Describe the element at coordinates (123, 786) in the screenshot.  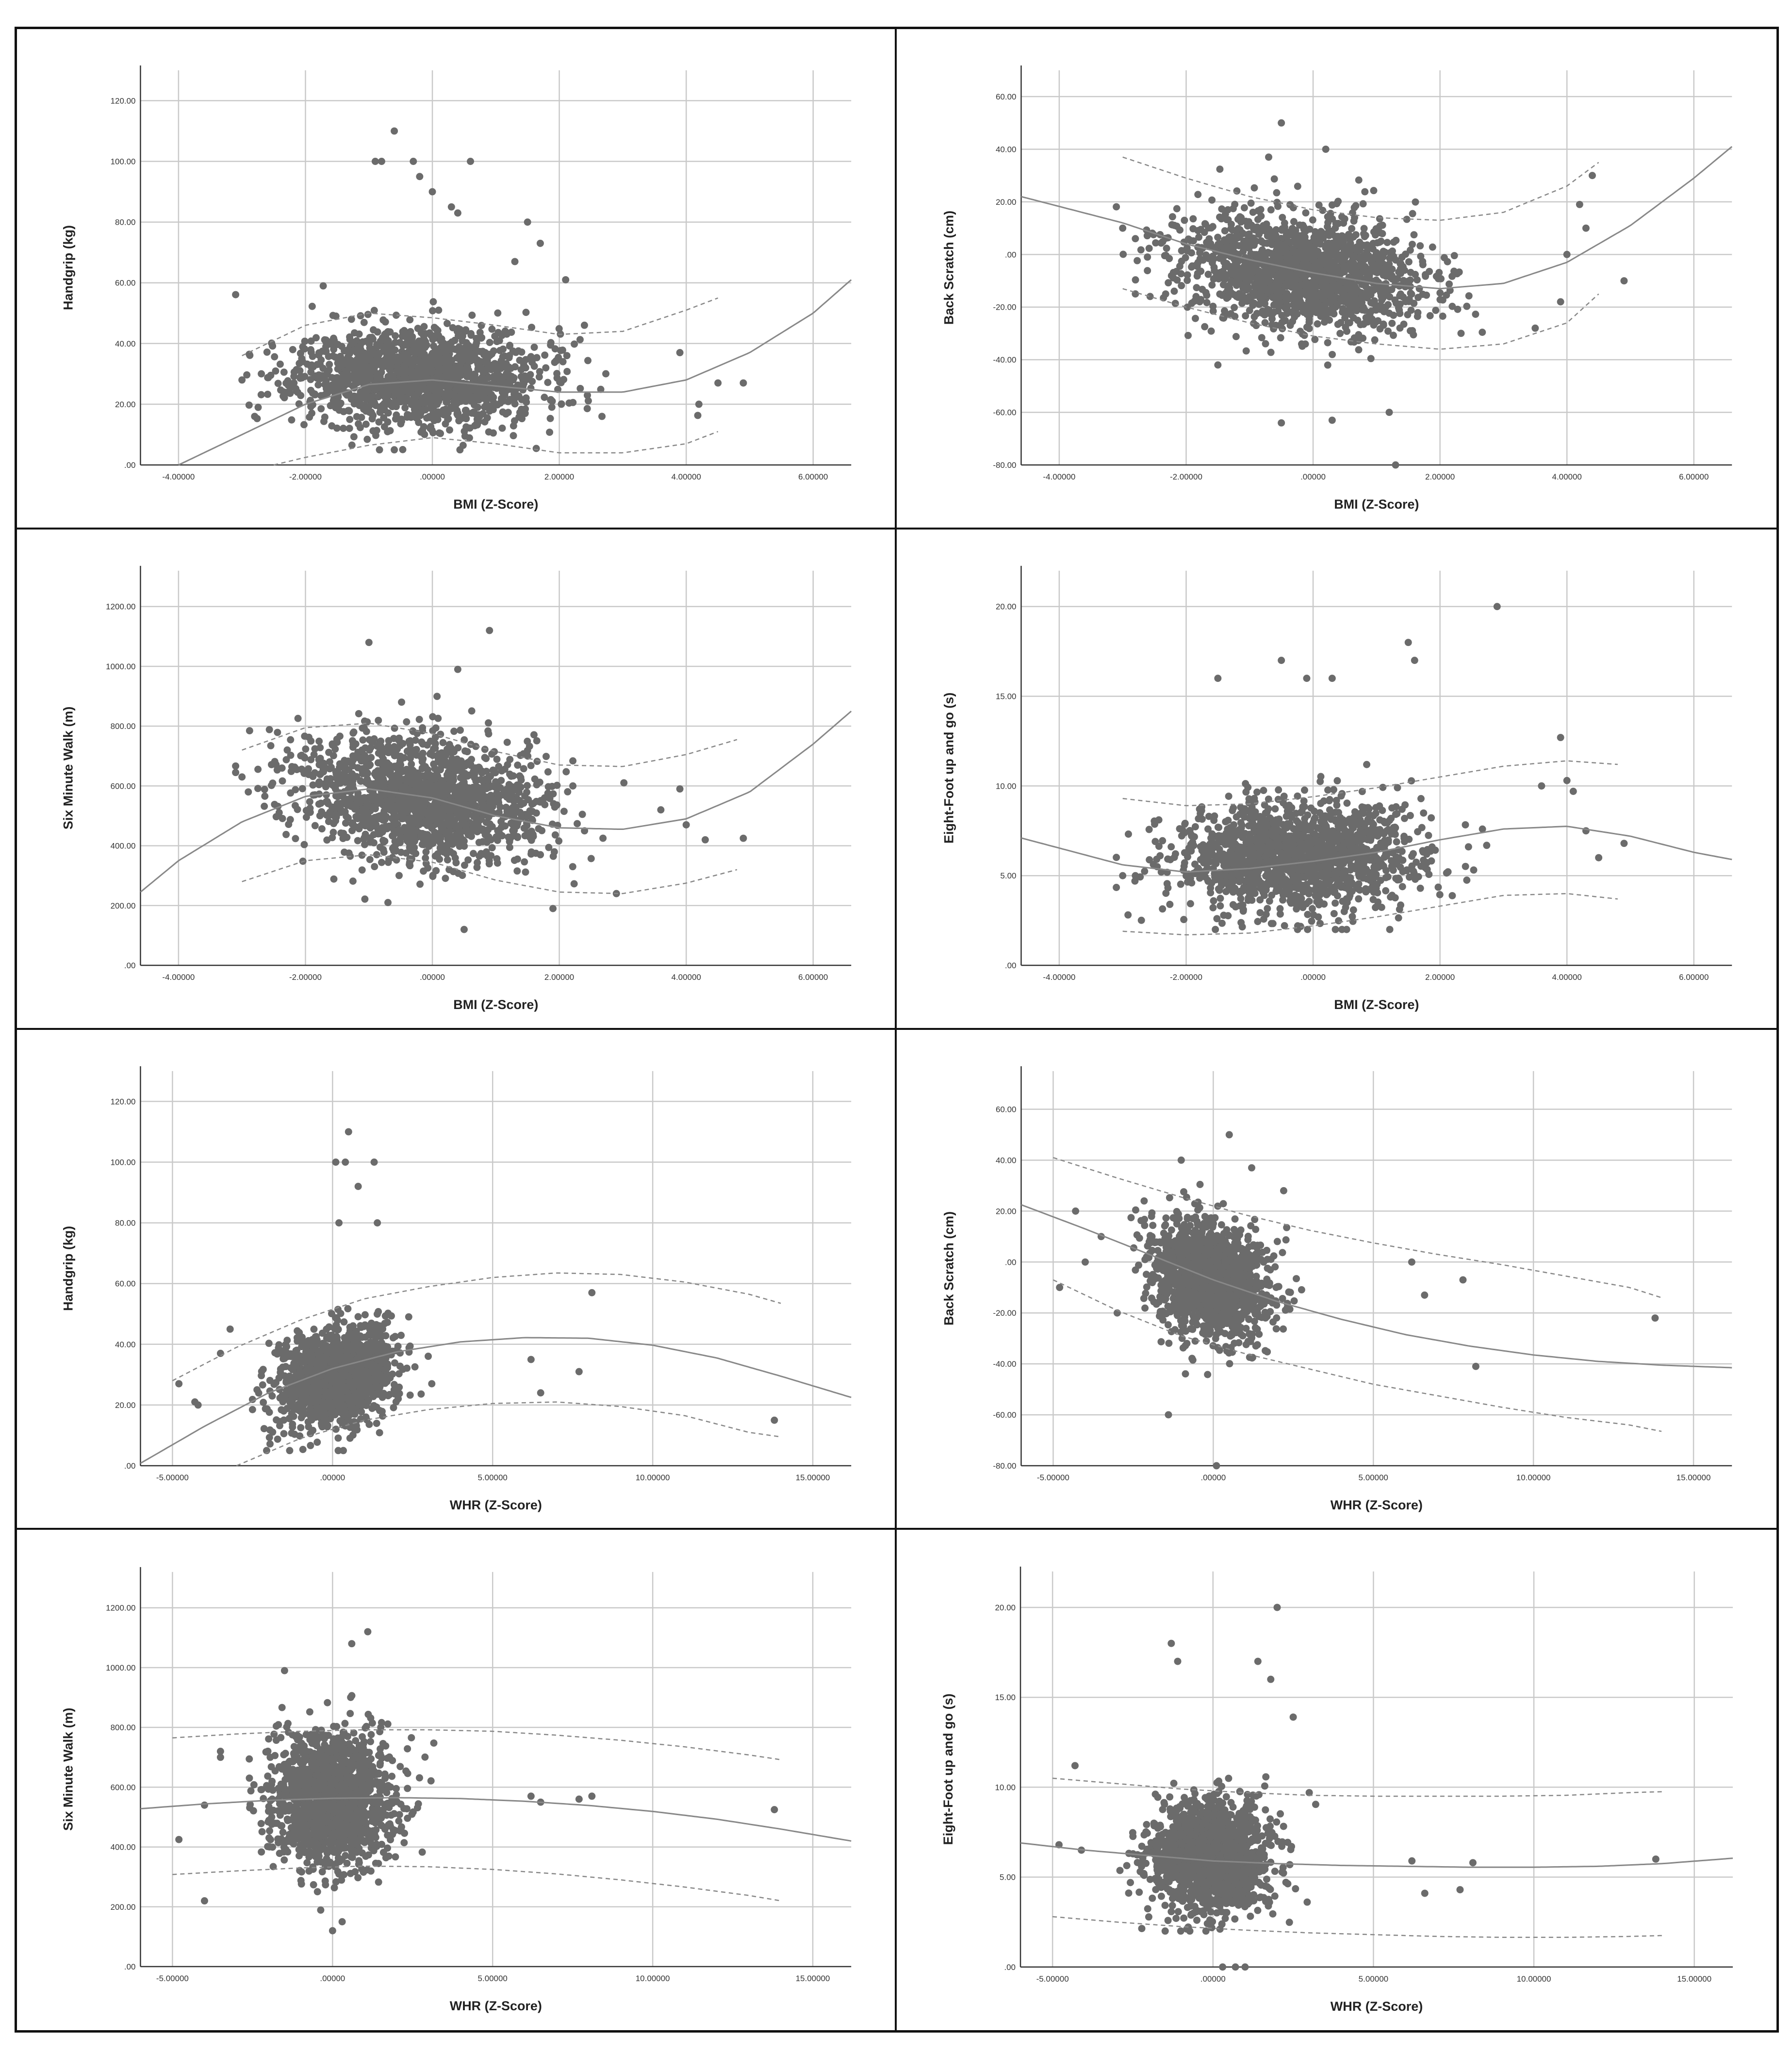
I see `y-tick-label: 600.00` at that location.